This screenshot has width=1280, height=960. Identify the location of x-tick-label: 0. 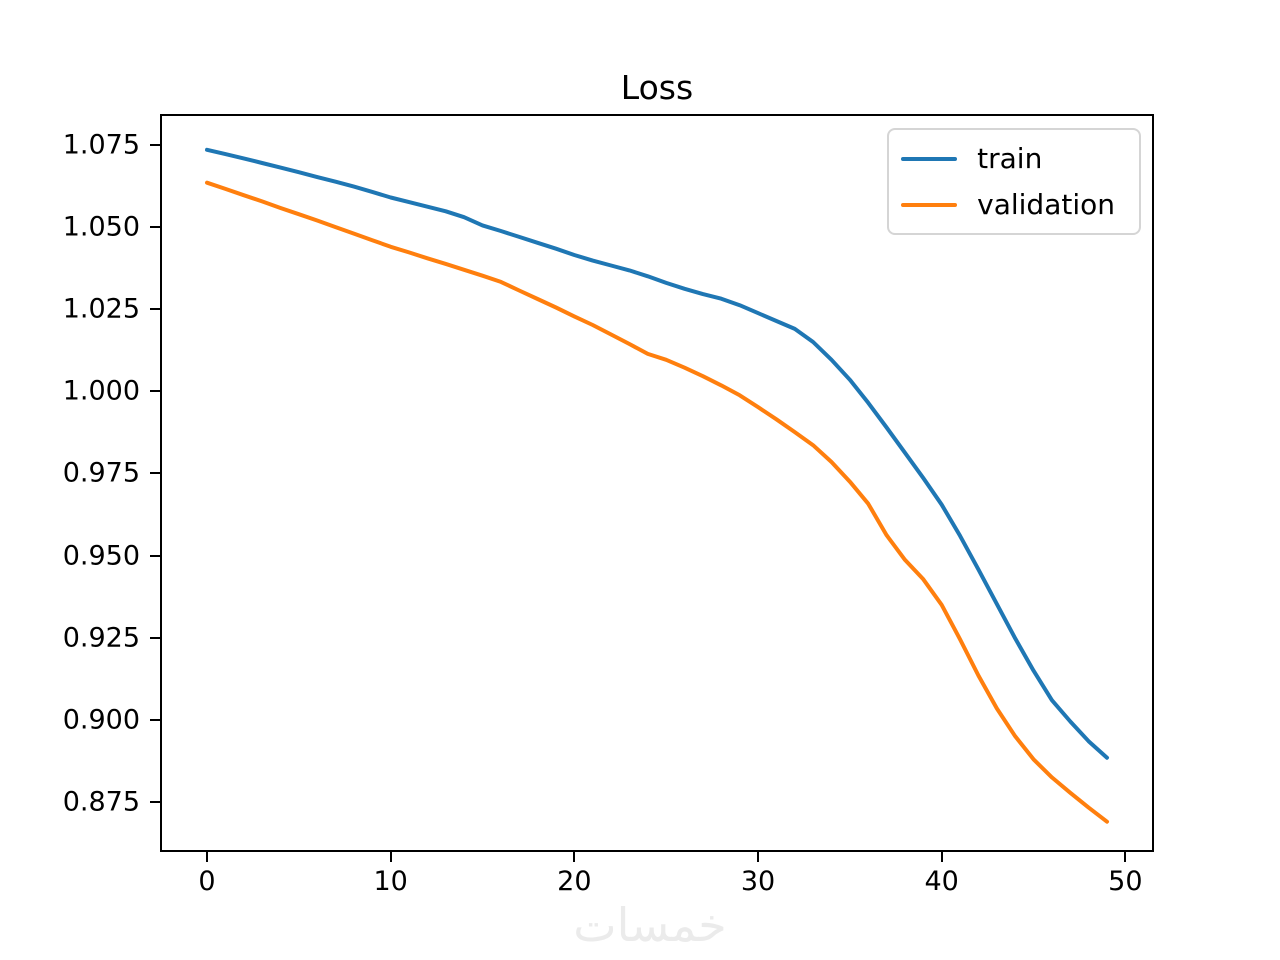
(207, 881).